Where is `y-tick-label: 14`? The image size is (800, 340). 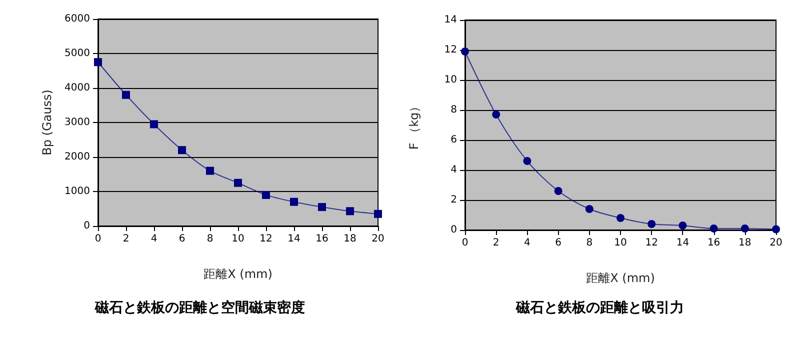
y-tick-label: 14 is located at coordinates (450, 20).